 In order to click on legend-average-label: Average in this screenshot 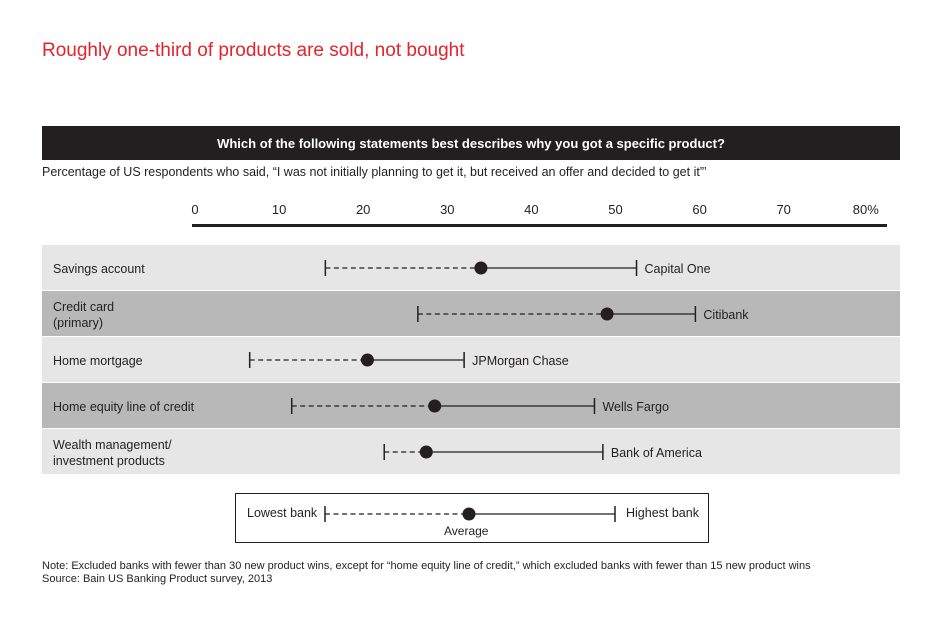, I will do `click(466, 531)`.